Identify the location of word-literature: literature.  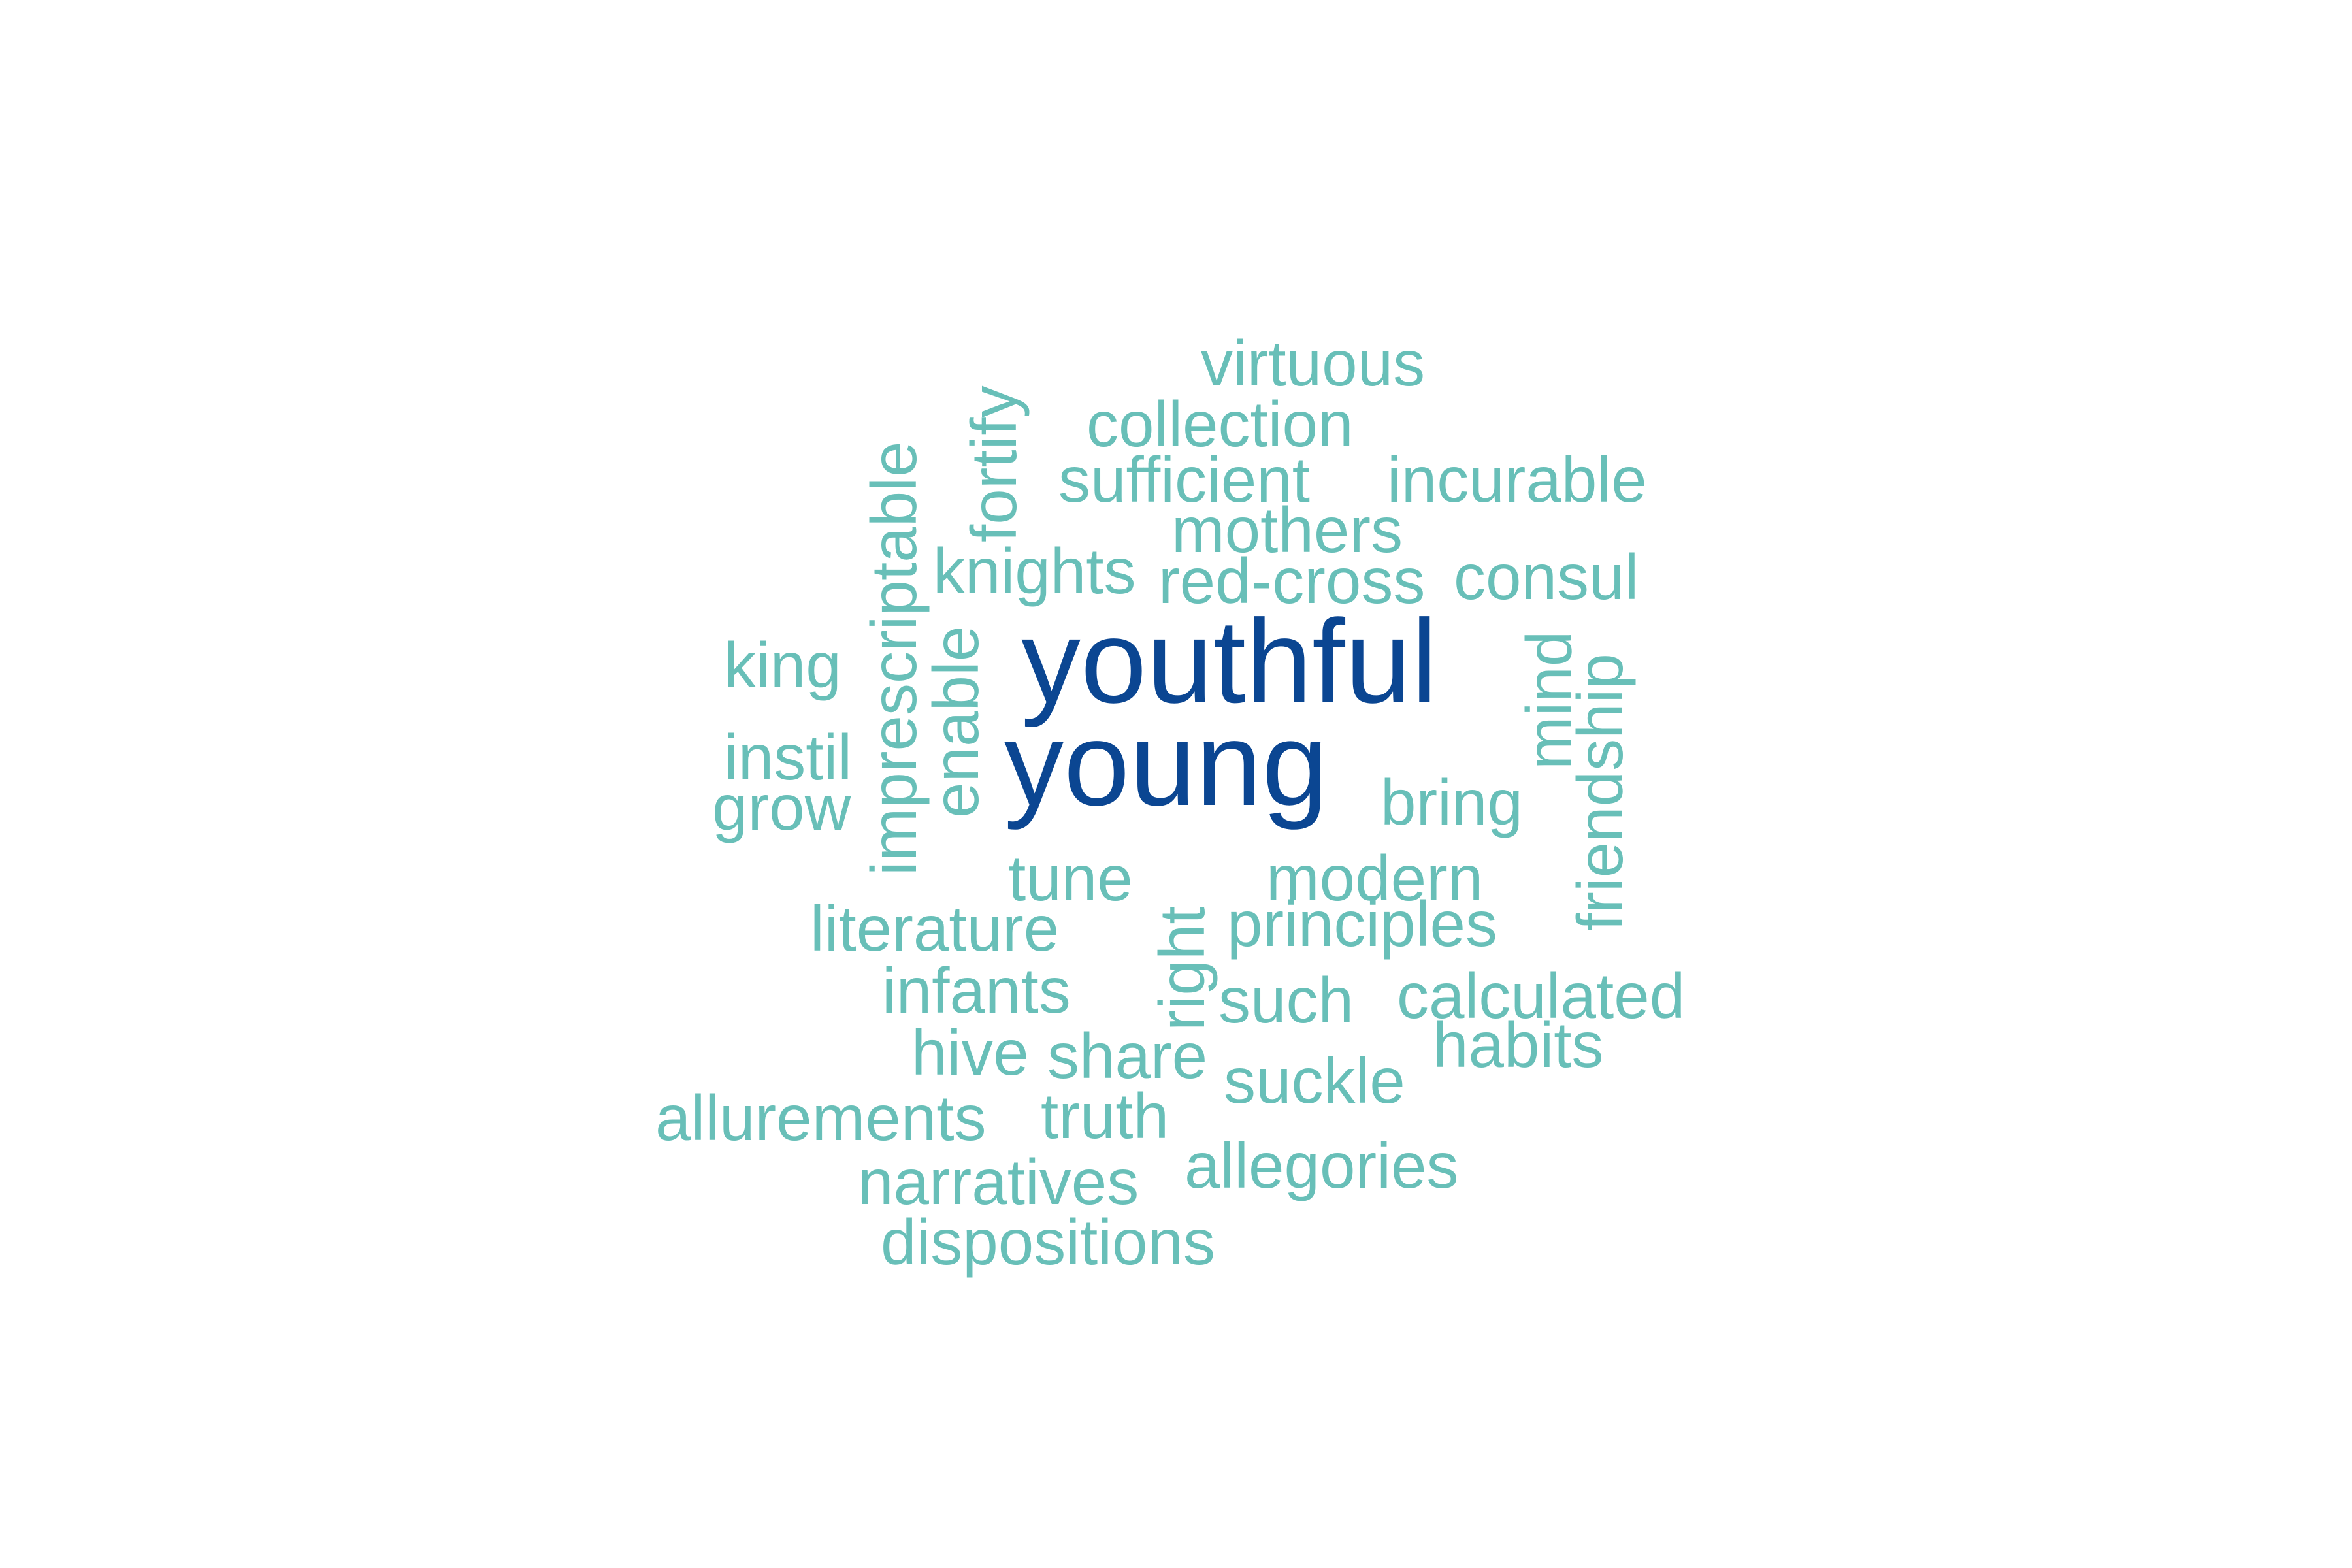
(934, 928).